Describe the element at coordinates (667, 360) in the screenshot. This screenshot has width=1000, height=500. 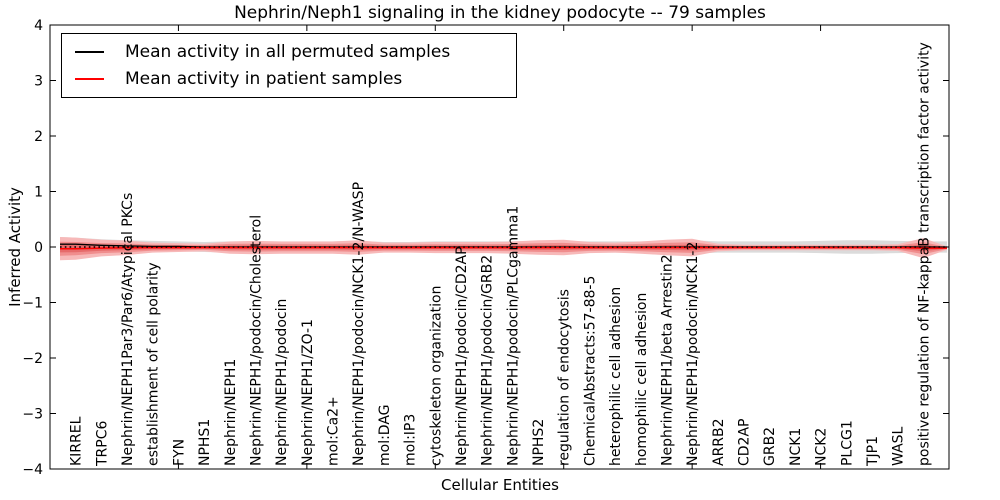
I see `x-entity-label: Nephrin/NEPH1/beta Arrestin2` at that location.